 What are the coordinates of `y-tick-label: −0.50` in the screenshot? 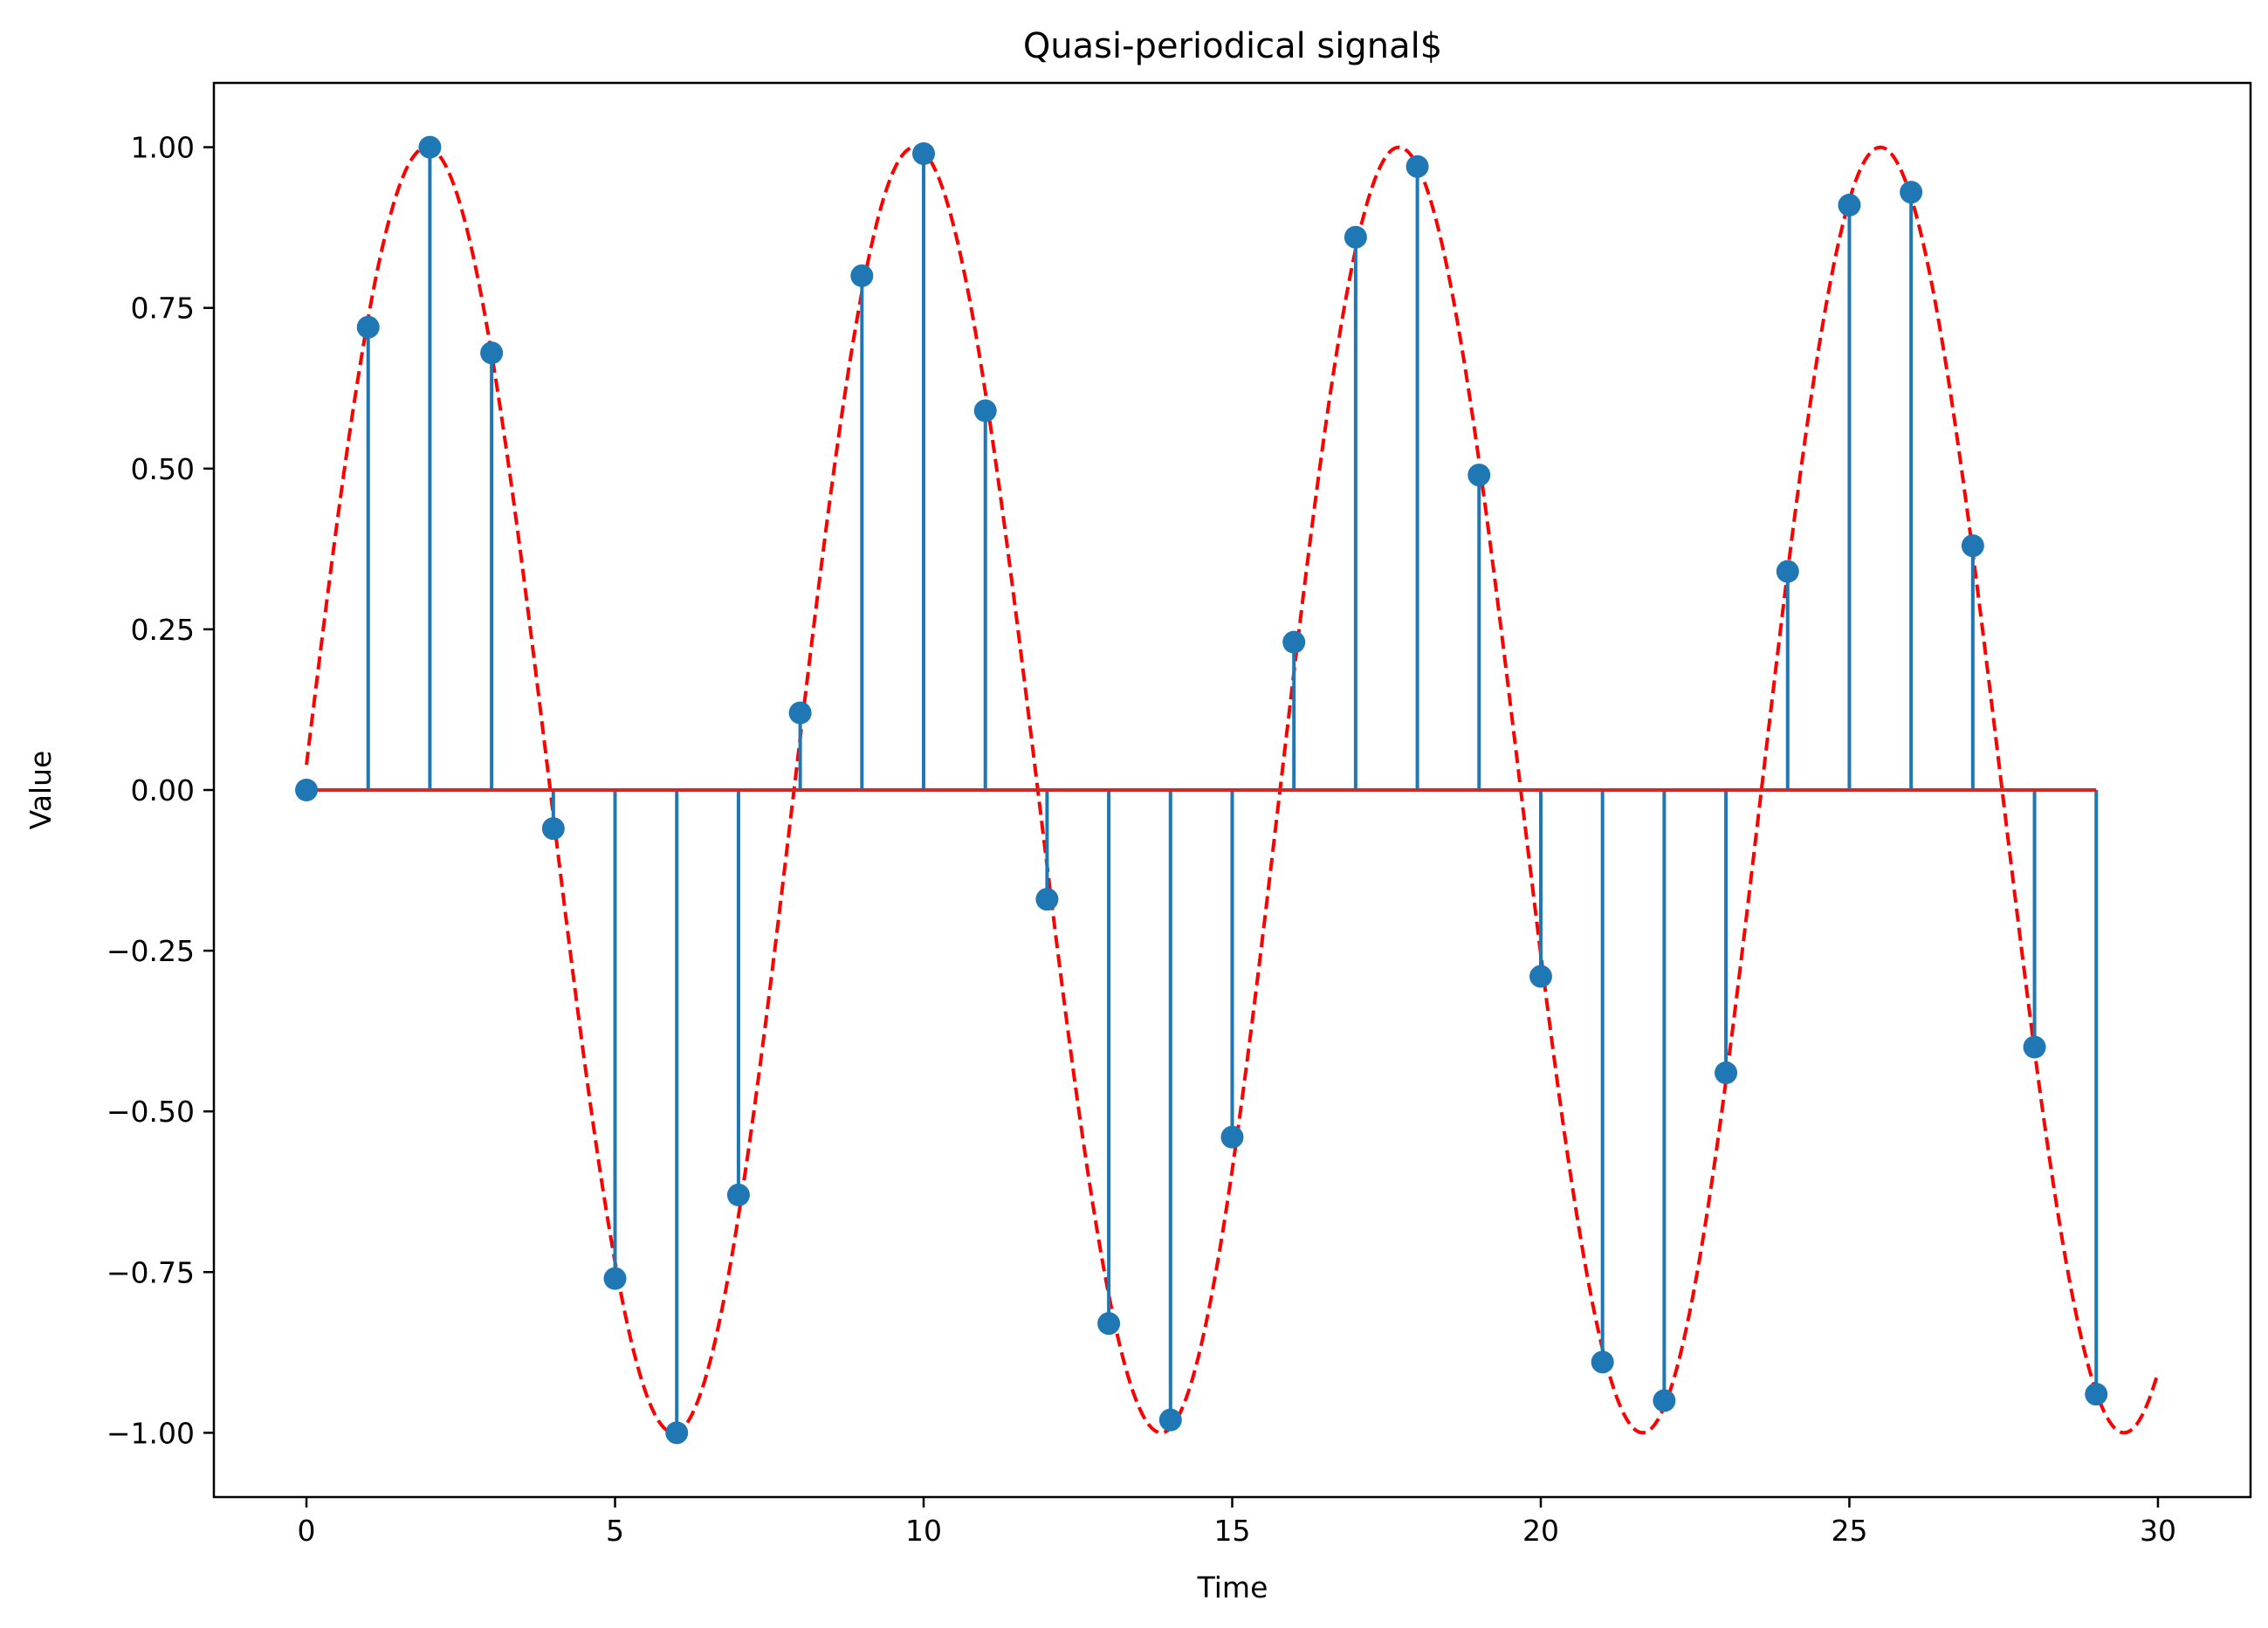 It's located at (151, 1112).